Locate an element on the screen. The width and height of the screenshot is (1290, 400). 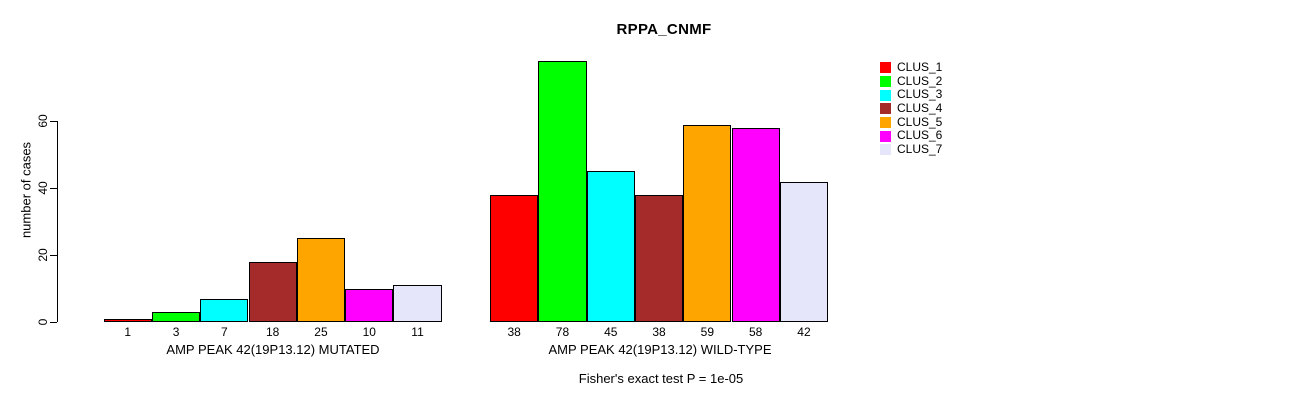
legend-item-clus_2: CLUS_2 is located at coordinates (911, 81).